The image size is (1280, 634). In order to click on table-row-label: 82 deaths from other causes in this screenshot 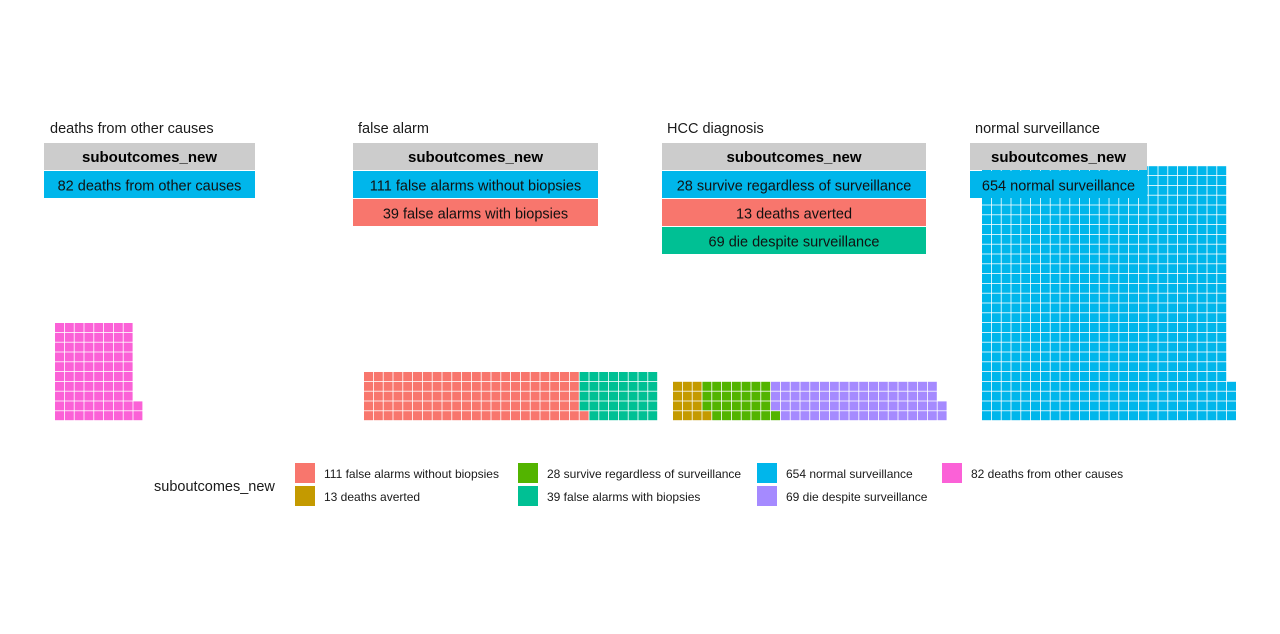, I will do `click(150, 187)`.